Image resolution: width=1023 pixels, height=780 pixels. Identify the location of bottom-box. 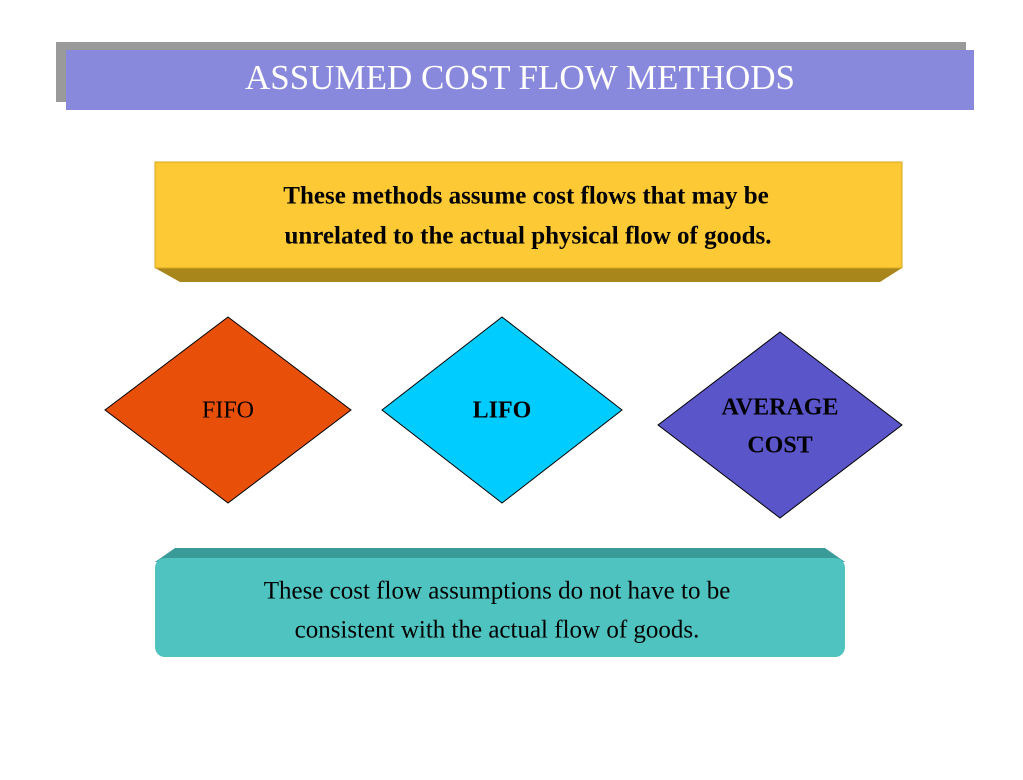
(500, 607).